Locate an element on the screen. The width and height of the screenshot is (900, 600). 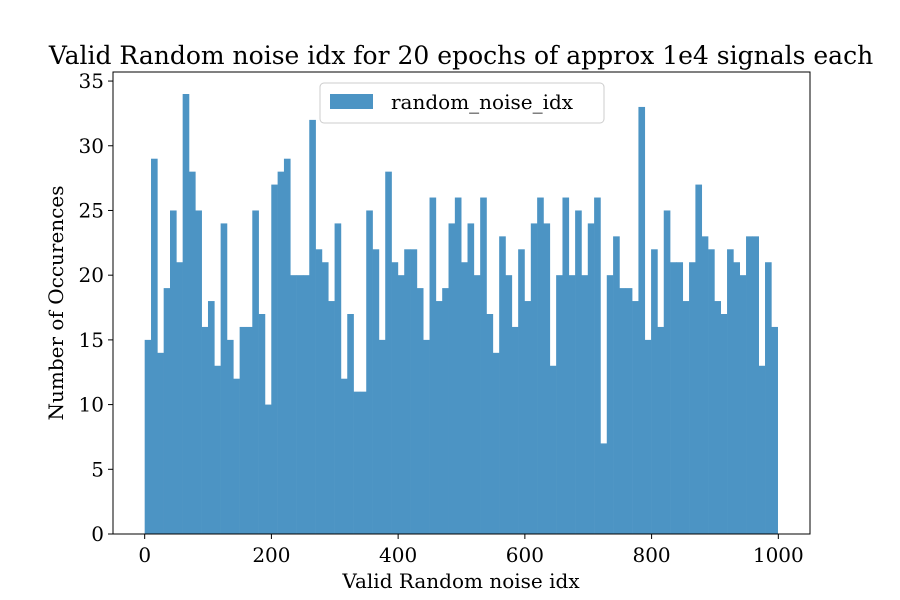
y-tick-label: 5 is located at coordinates (97, 469).